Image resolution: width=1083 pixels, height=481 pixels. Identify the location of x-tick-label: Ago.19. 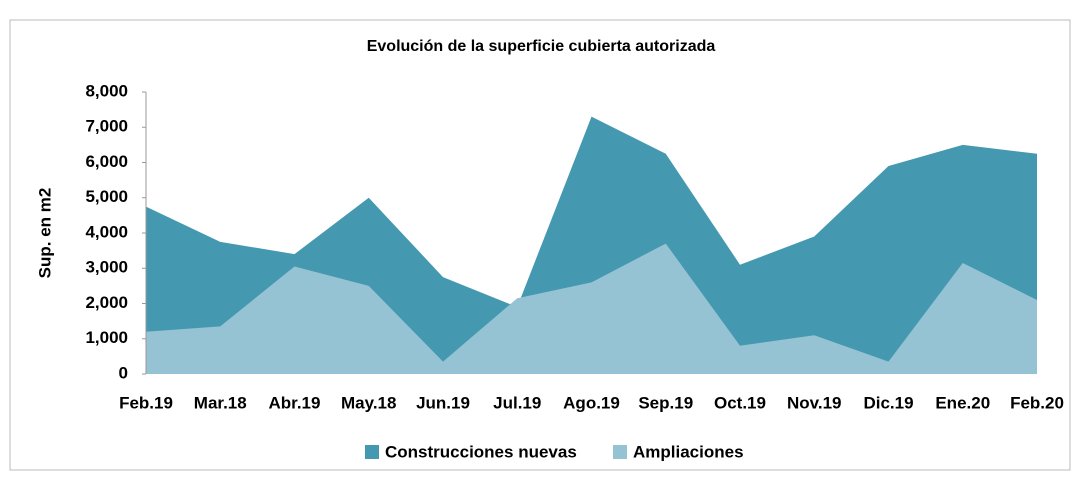
(591, 402).